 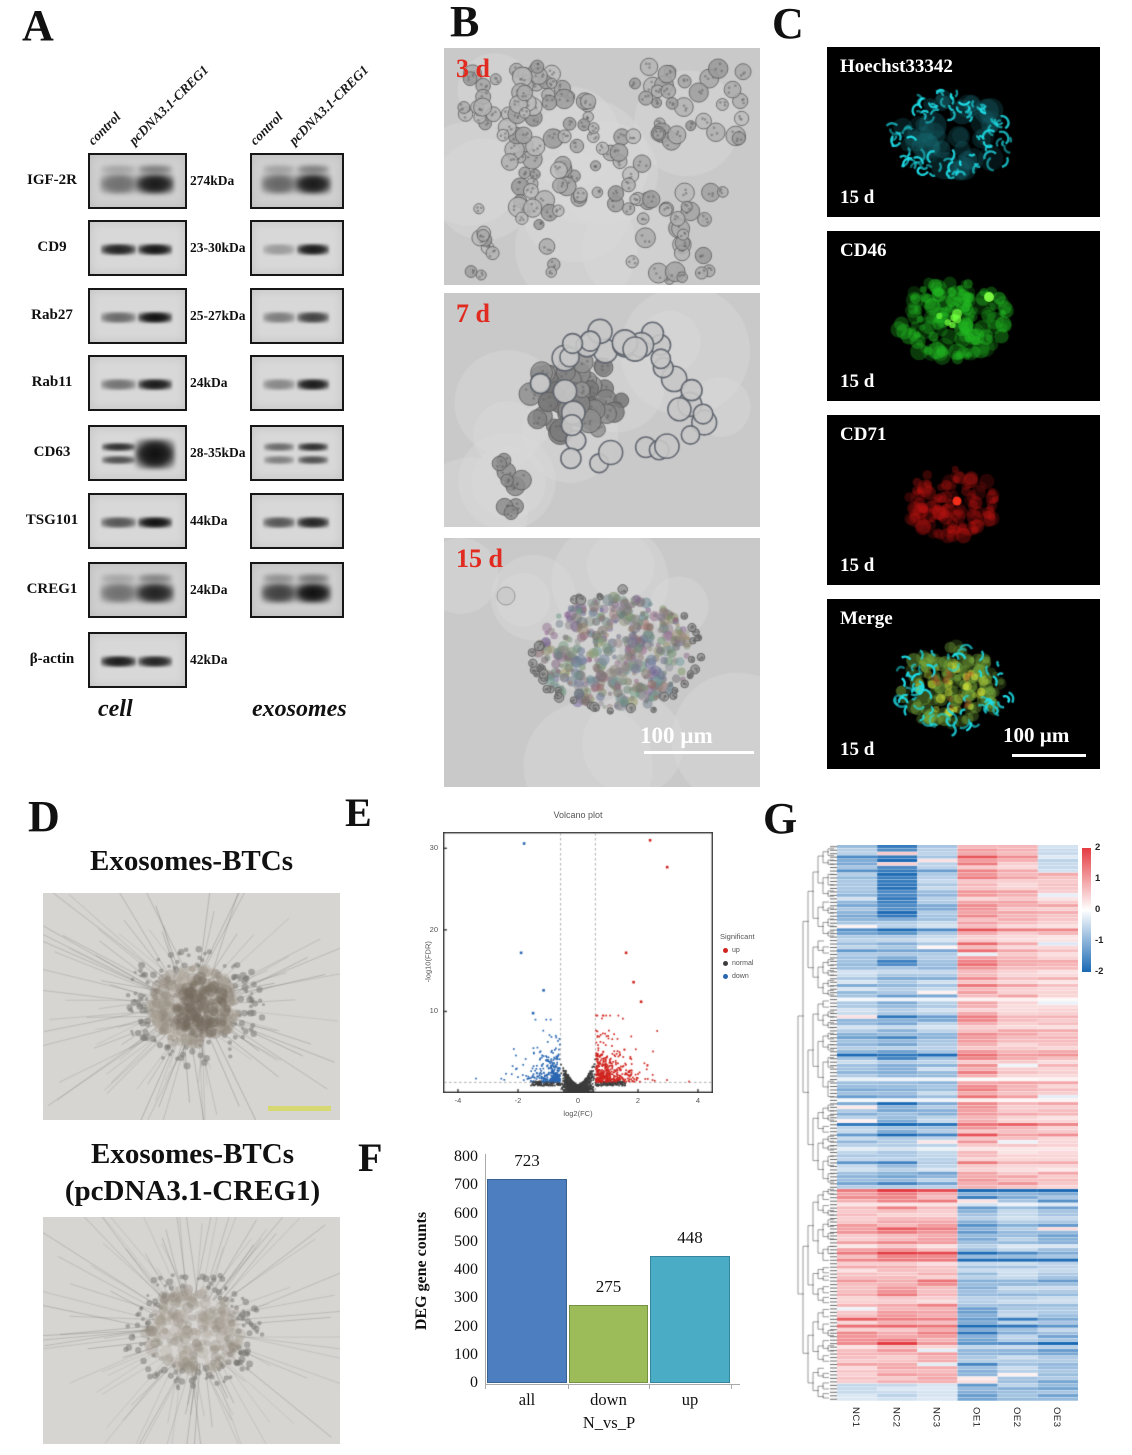 What do you see at coordinates (863, 250) in the screenshot?
I see `fluor-label-green: CD46` at bounding box center [863, 250].